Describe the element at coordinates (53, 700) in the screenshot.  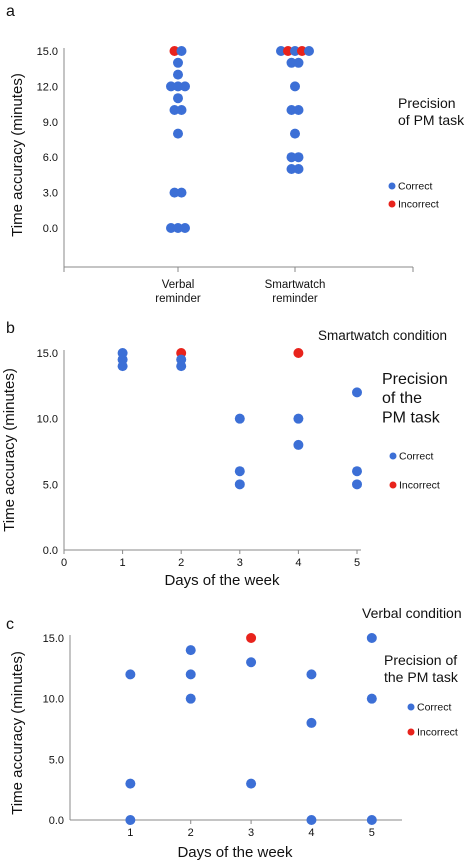
I see `y-tick-label: 10.0` at that location.